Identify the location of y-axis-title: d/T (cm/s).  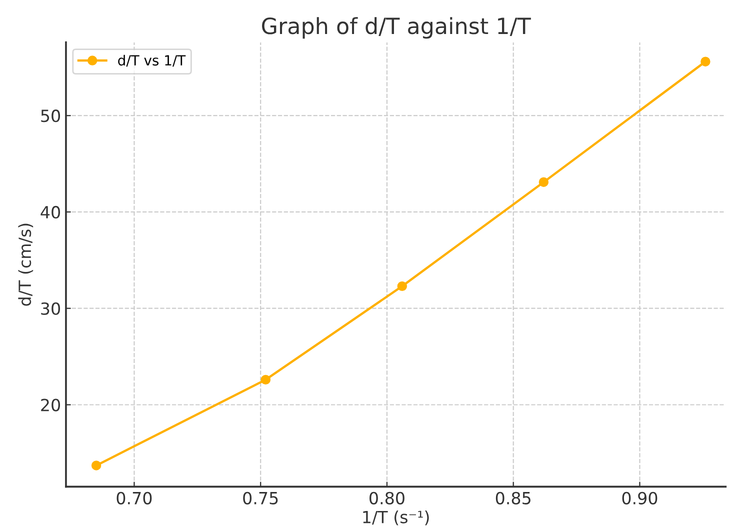
(26, 265).